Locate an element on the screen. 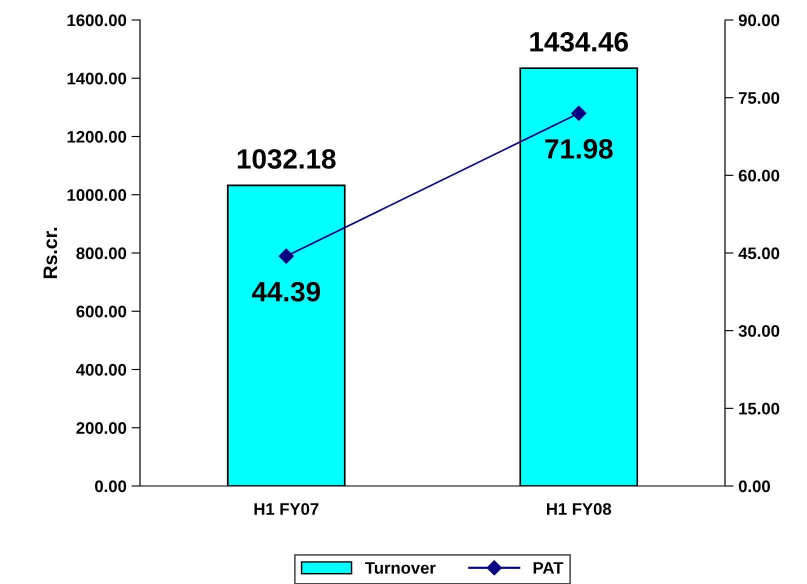 This screenshot has height=584, width=807. y-axis-title: Rs.cr. is located at coordinates (51, 253).